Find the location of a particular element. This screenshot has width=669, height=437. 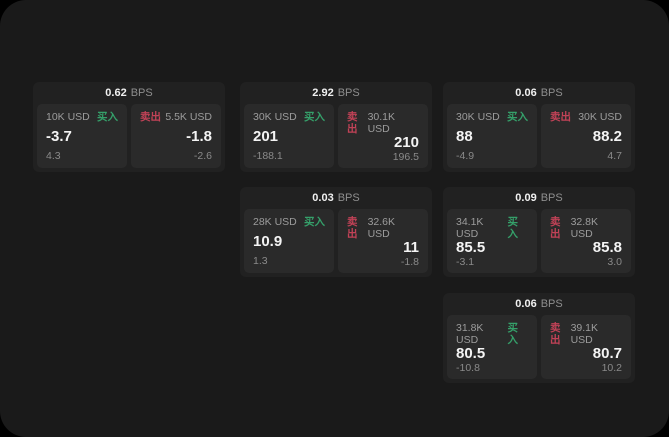

bps-value: 0.62 is located at coordinates (116, 93).